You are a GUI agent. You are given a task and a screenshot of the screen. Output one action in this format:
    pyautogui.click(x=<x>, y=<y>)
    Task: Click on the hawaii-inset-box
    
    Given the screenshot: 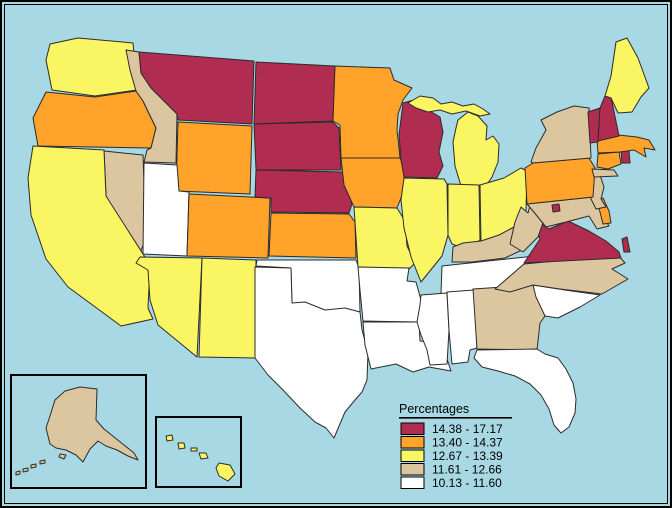 What is the action you would take?
    pyautogui.click(x=198, y=452)
    